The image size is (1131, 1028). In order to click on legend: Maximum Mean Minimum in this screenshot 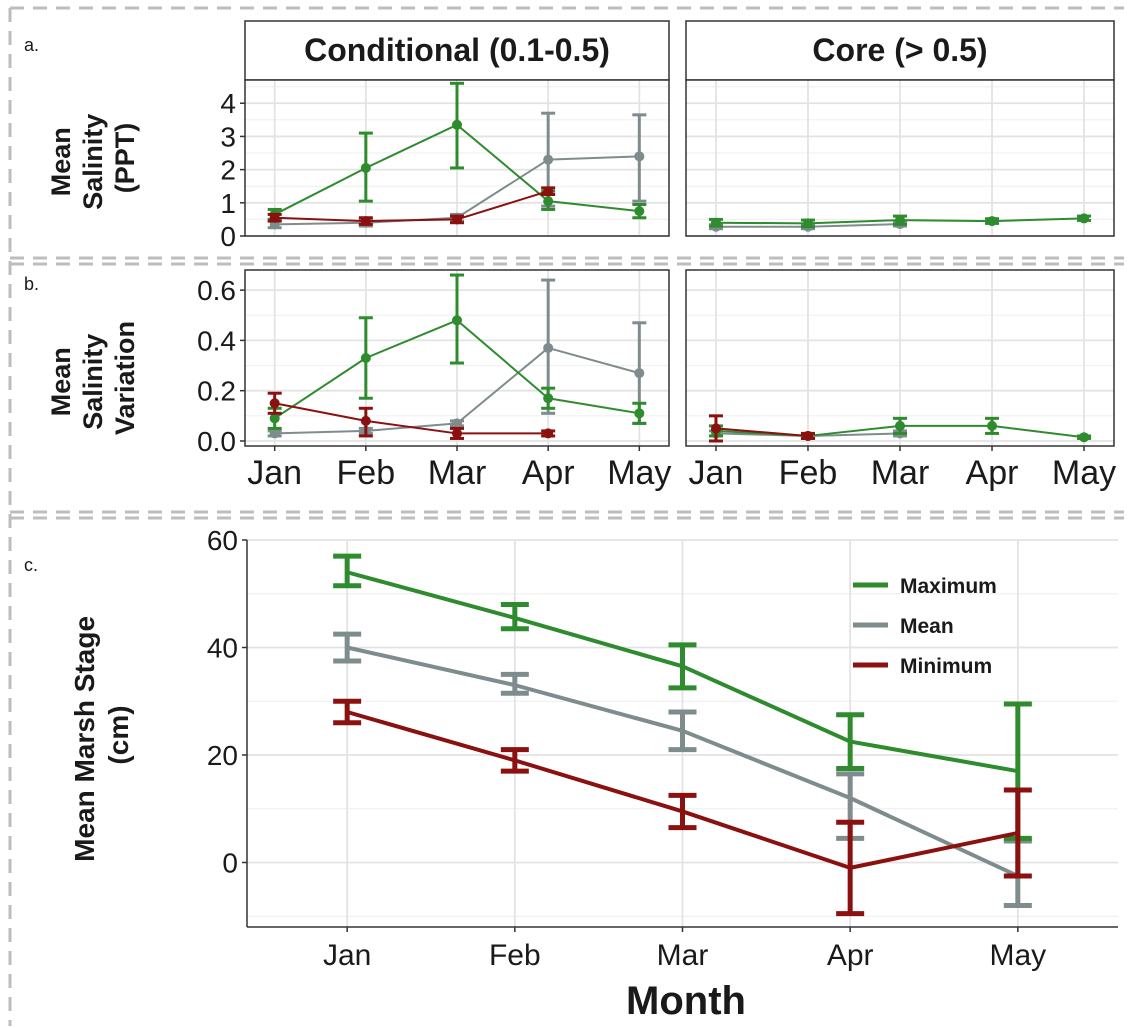, I will do `click(925, 626)`.